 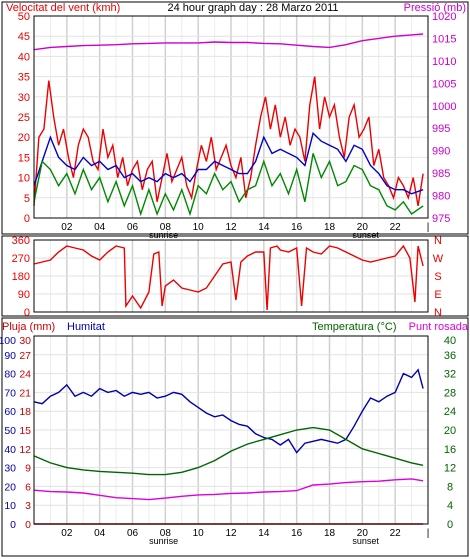 I want to click on direction-letter: E, so click(x=437, y=295).